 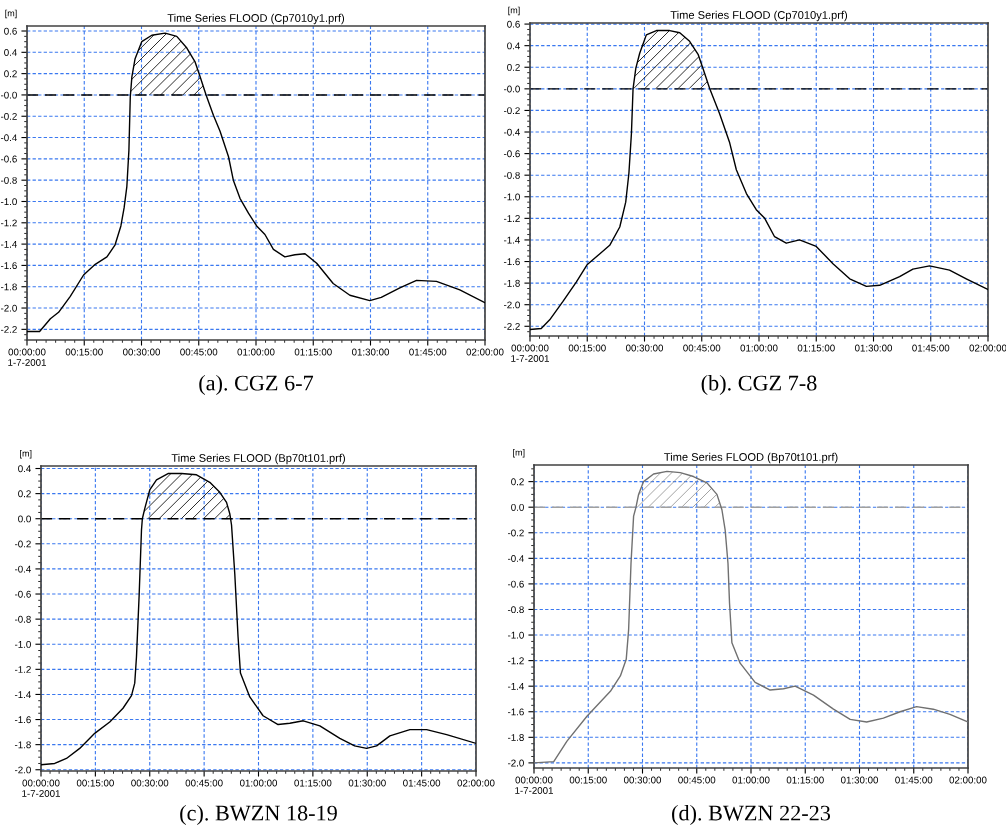 I want to click on text: (b). CGZ 7-8, so click(x=759, y=385).